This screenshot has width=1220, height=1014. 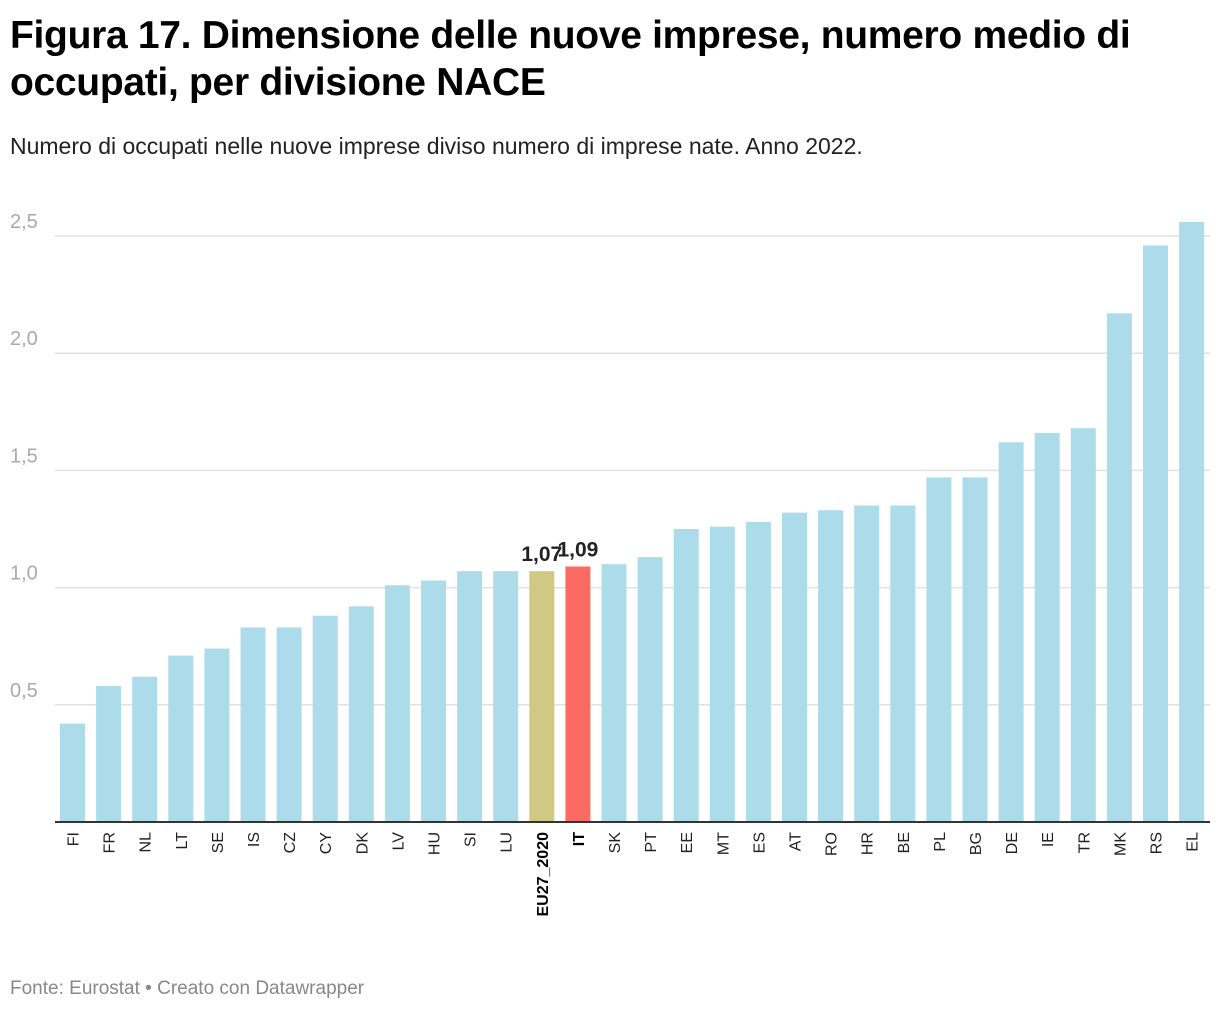 I want to click on bar-sk, so click(x=614, y=693).